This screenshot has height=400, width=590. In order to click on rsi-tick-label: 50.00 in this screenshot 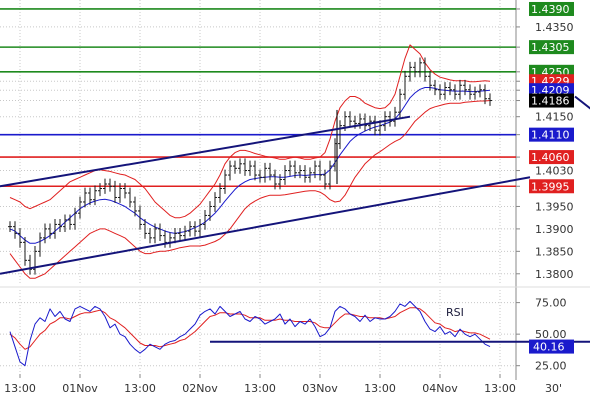, I will do `click(551, 334)`.